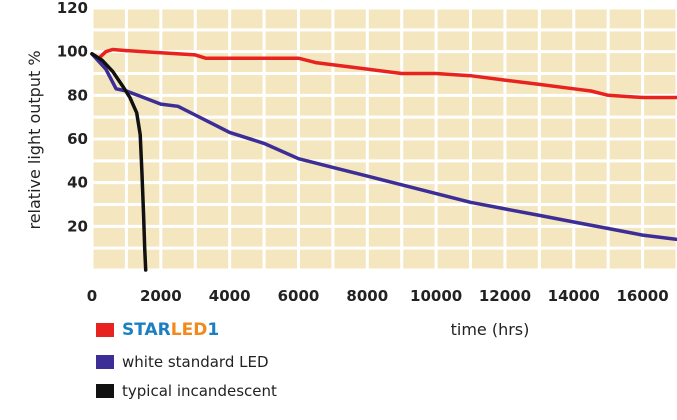 The width and height of the screenshot is (677, 420). I want to click on legend-label: white standard LED, so click(195, 362).